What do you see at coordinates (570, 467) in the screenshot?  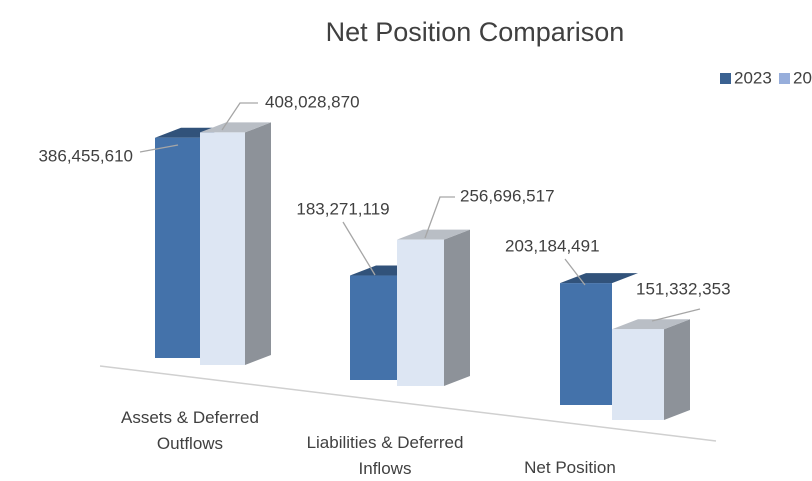 I see `category-label: Net Position` at bounding box center [570, 467].